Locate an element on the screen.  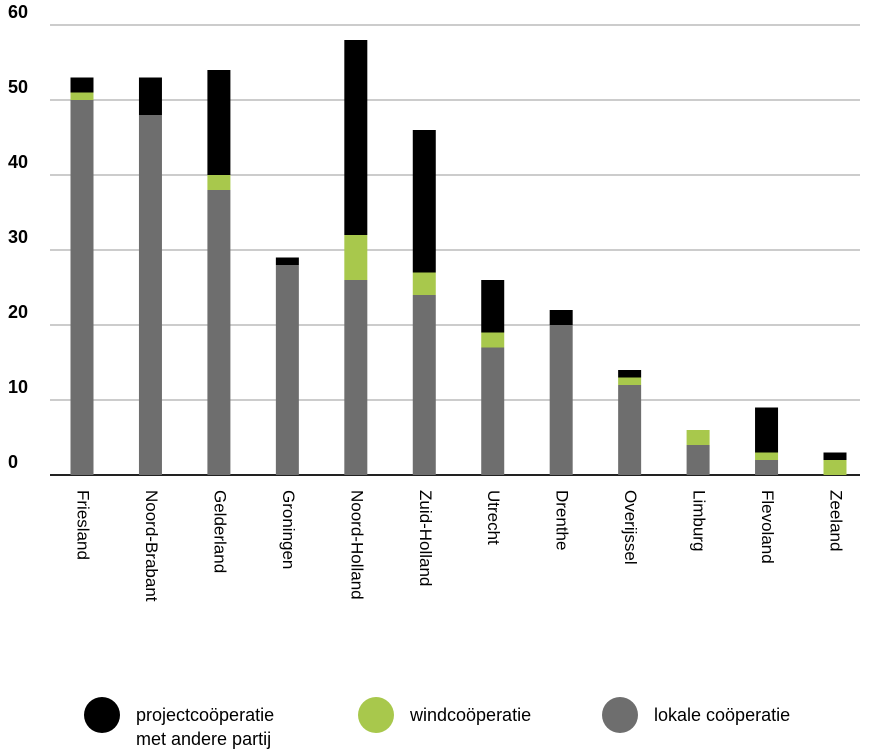
x-tick-label: Zuid-Holland is located at coordinates (425, 538).